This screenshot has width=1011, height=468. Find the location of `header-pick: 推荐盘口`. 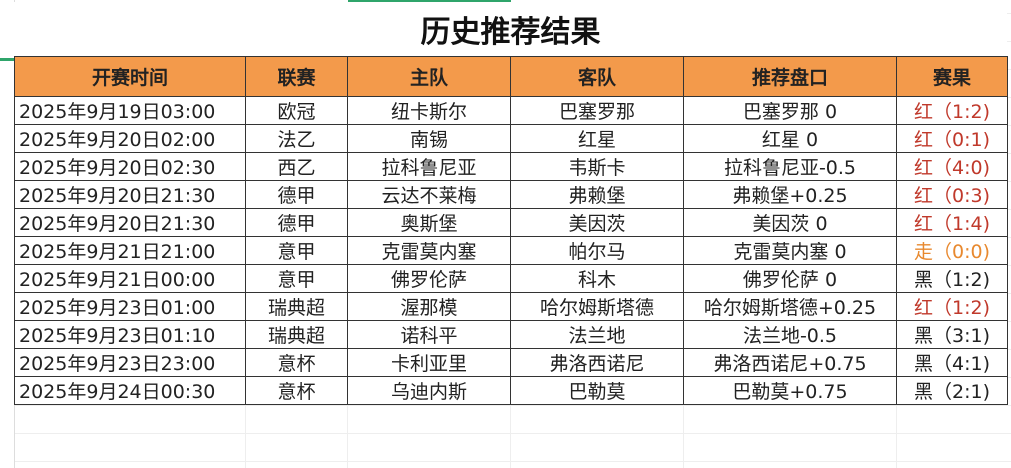

header-pick: 推荐盘口 is located at coordinates (790, 76).